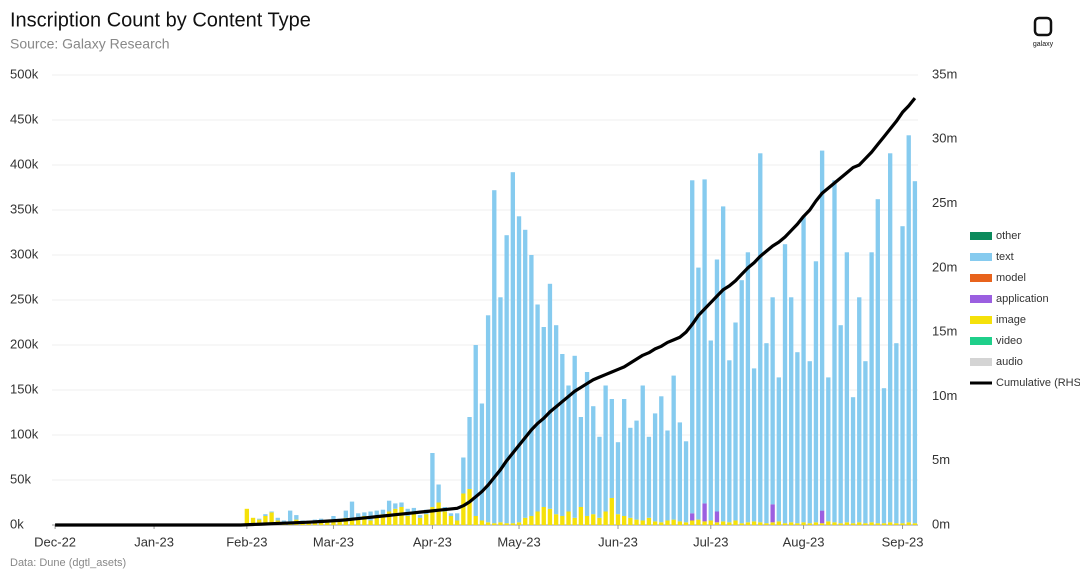 This screenshot has width=1080, height=578. I want to click on chart-title: Inscription Count by Content Type, so click(160, 20).